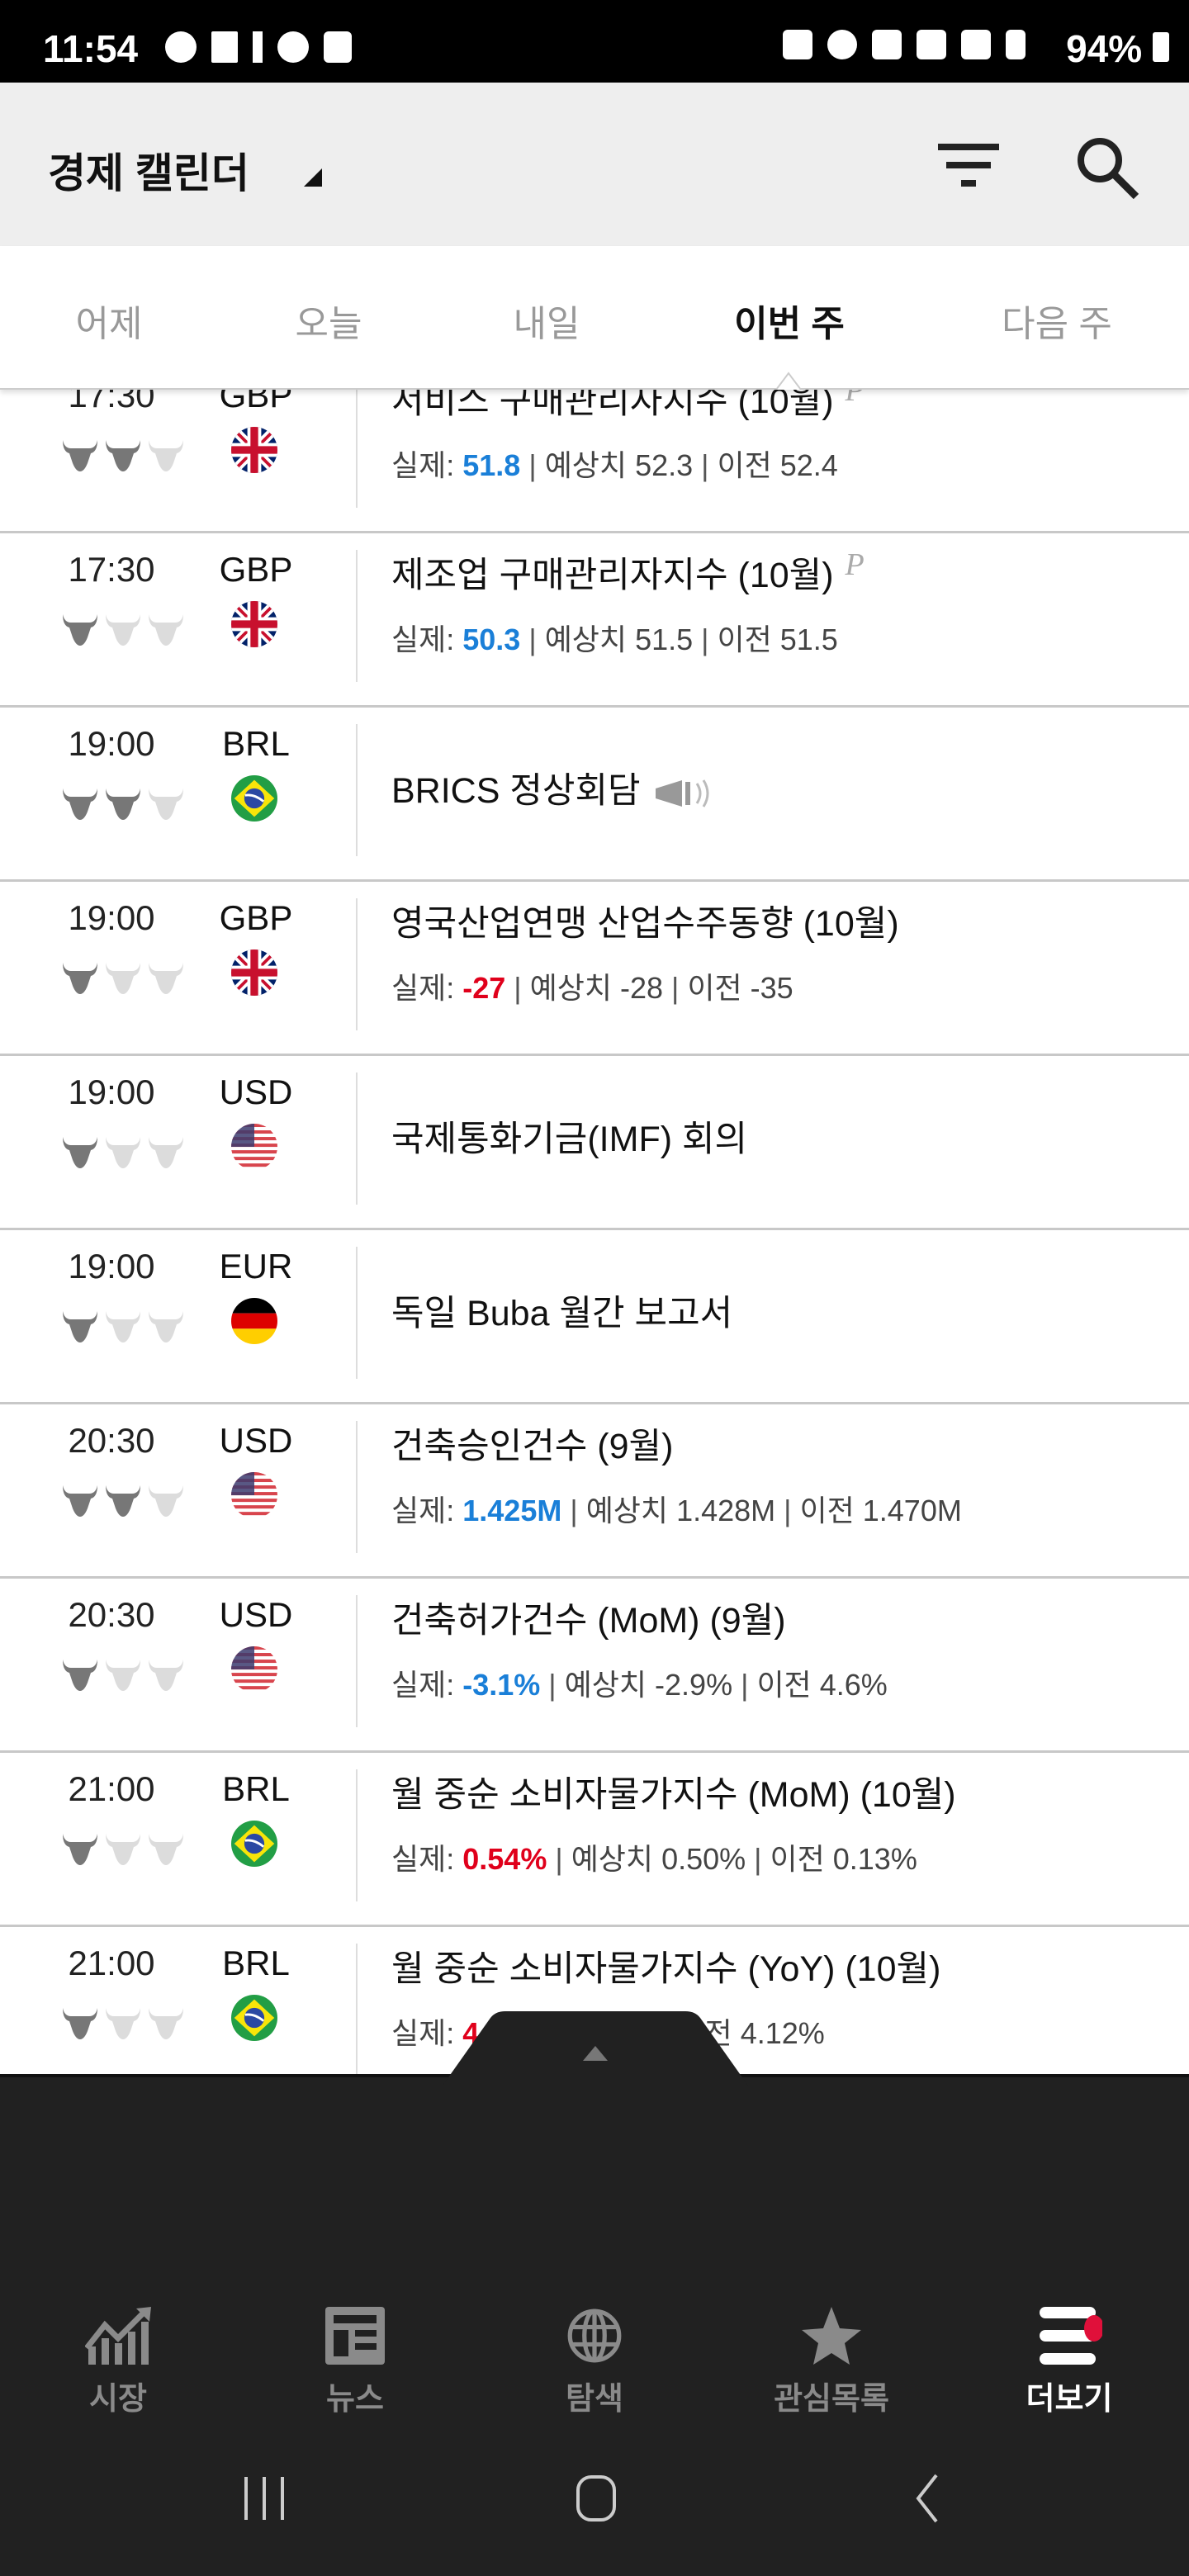  I want to click on event-time: 20:30, so click(111, 1440).